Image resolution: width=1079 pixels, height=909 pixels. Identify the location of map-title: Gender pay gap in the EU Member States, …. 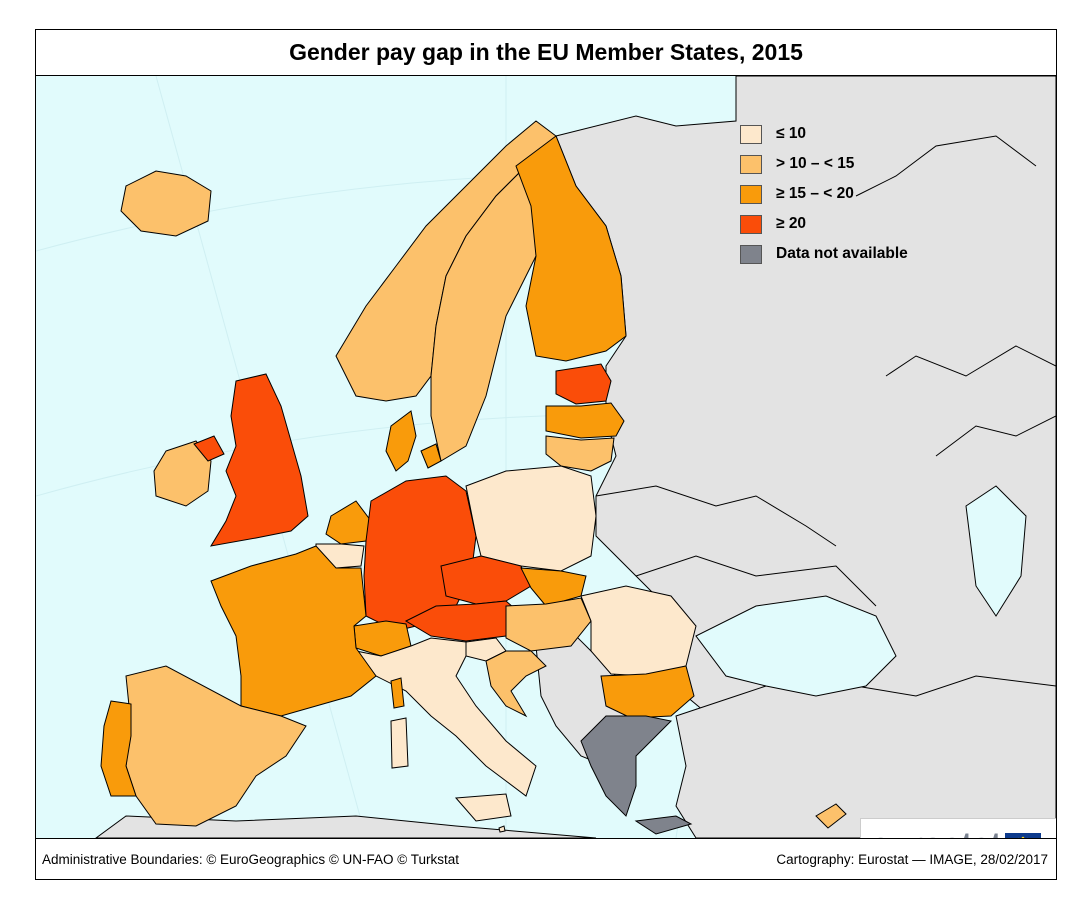
(546, 52).